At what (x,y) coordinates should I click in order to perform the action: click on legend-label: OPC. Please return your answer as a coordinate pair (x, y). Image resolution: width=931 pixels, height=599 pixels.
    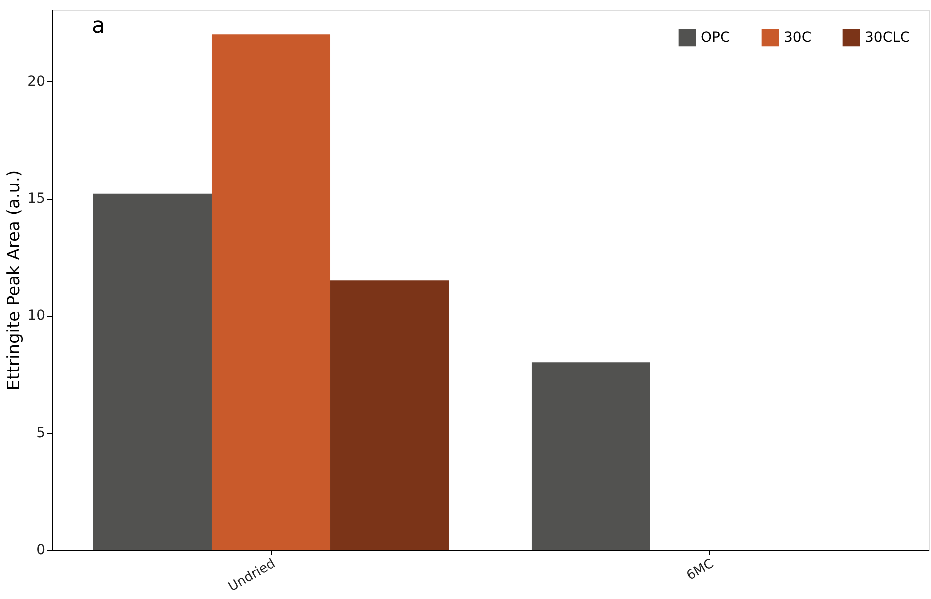
    Looking at the image, I should click on (715, 38).